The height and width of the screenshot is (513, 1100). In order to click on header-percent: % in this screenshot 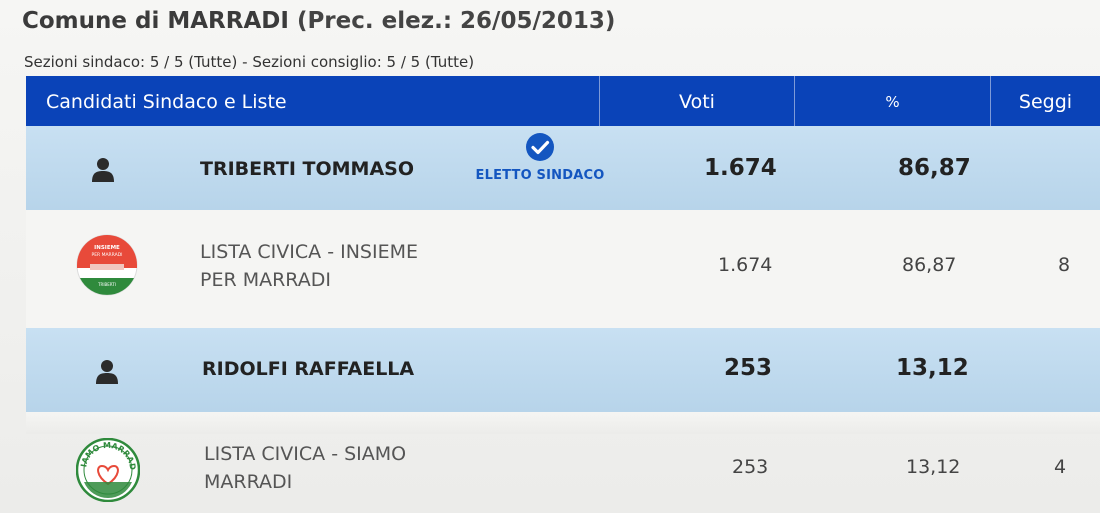, I will do `click(893, 101)`.